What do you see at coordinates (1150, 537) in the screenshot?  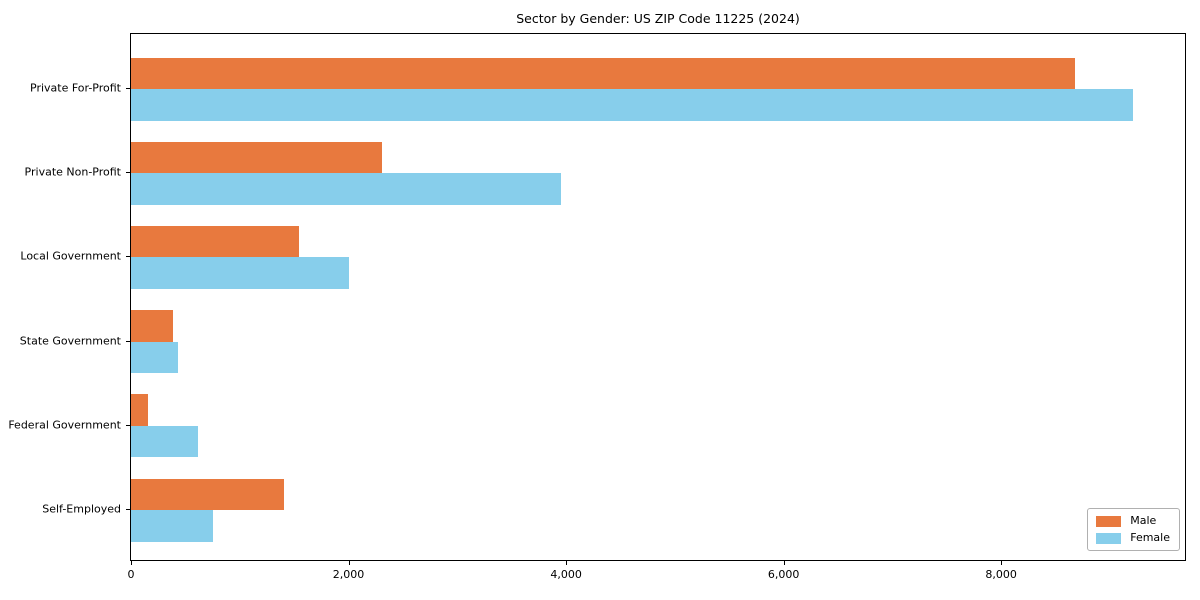 I see `legend-label: Female` at bounding box center [1150, 537].